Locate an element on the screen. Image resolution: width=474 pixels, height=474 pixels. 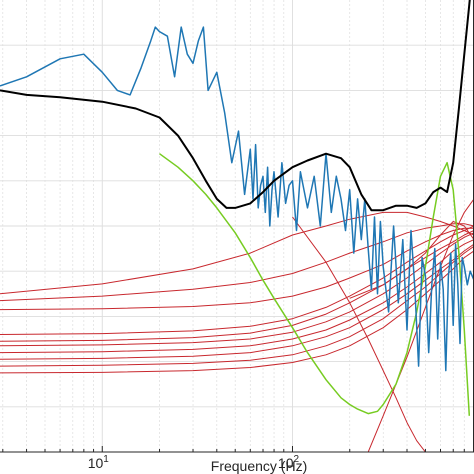
x-tick-label: 10¹ is located at coordinates (99, 462).